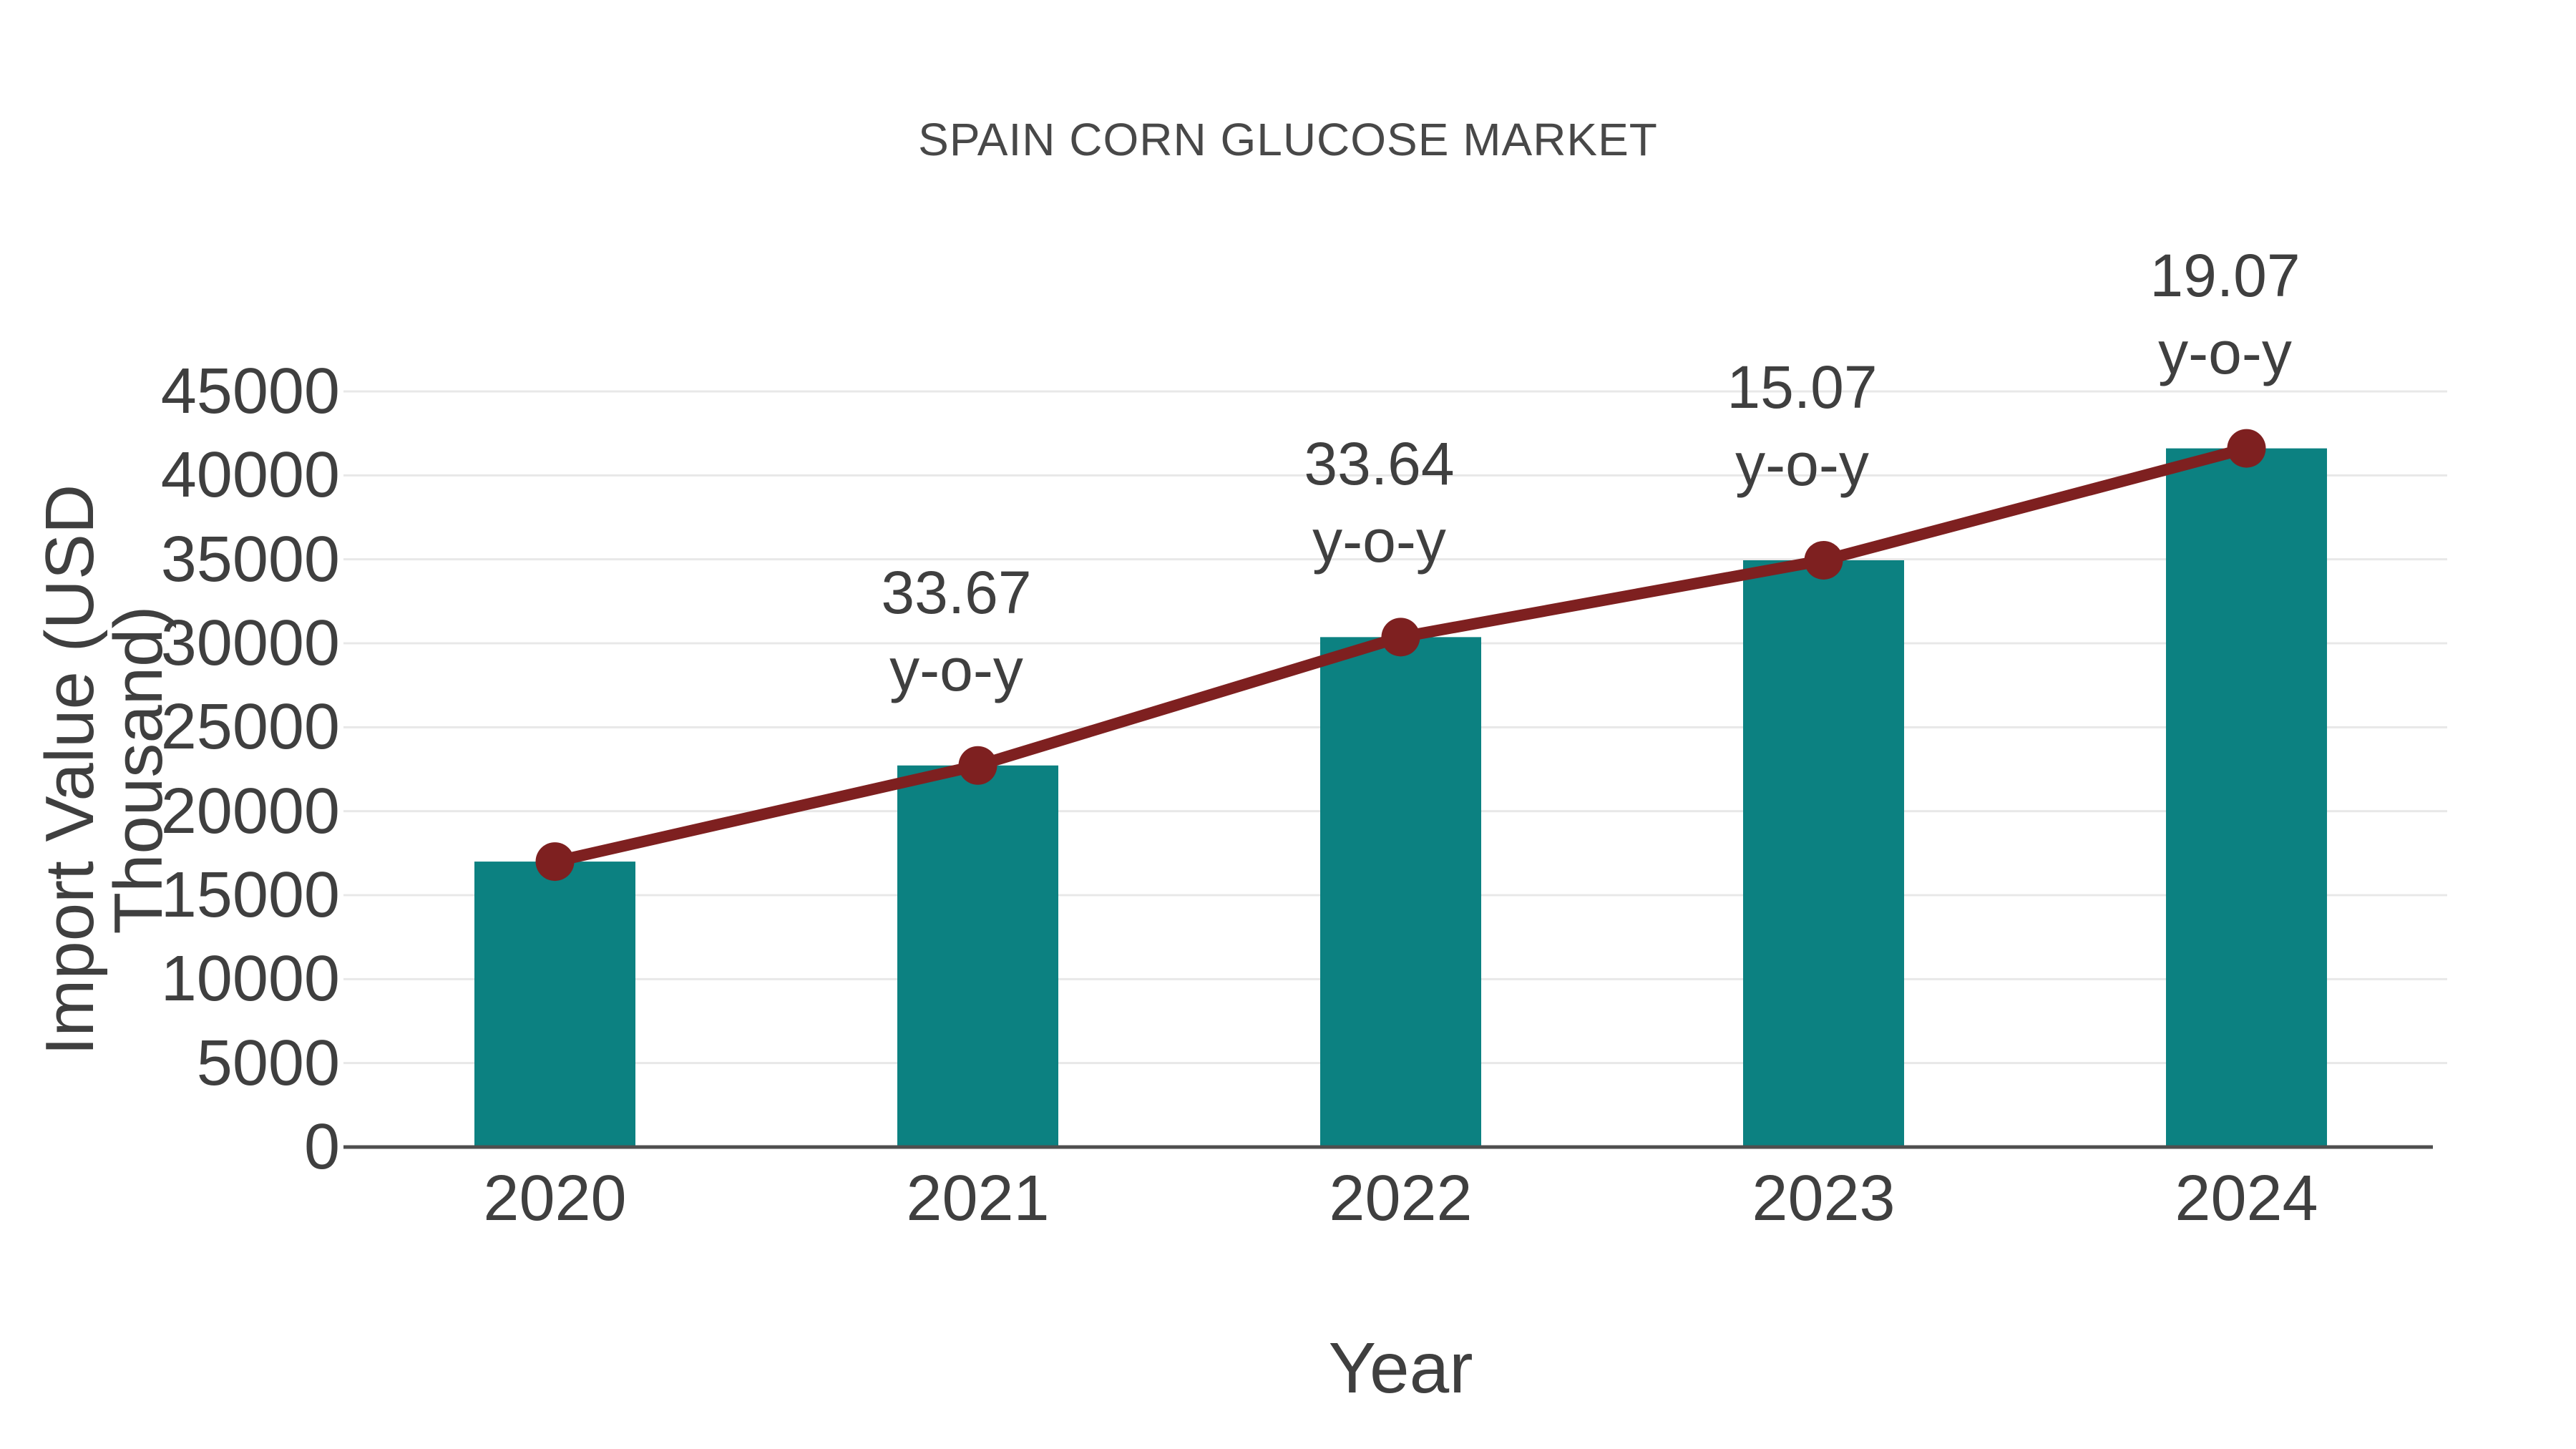 The width and height of the screenshot is (2576, 1449). I want to click on bar-2021, so click(977, 956).